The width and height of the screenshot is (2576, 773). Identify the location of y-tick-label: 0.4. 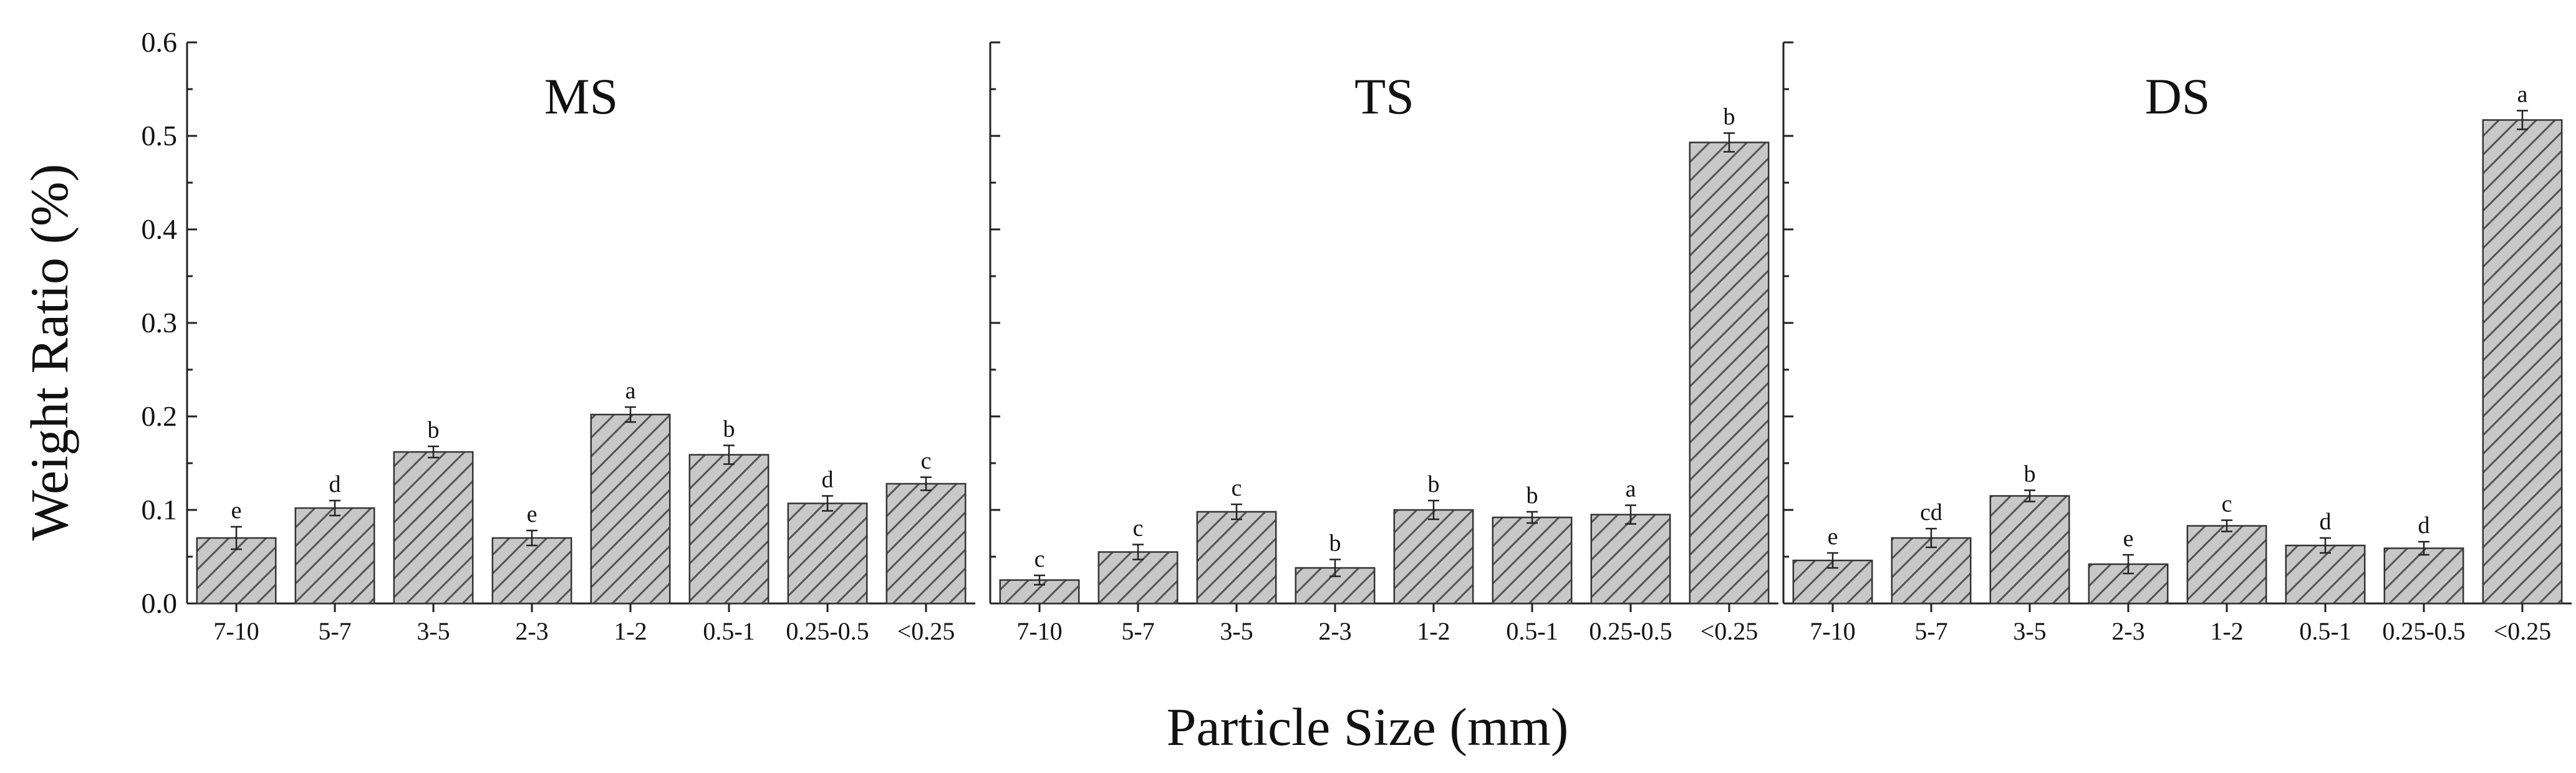
(160, 229).